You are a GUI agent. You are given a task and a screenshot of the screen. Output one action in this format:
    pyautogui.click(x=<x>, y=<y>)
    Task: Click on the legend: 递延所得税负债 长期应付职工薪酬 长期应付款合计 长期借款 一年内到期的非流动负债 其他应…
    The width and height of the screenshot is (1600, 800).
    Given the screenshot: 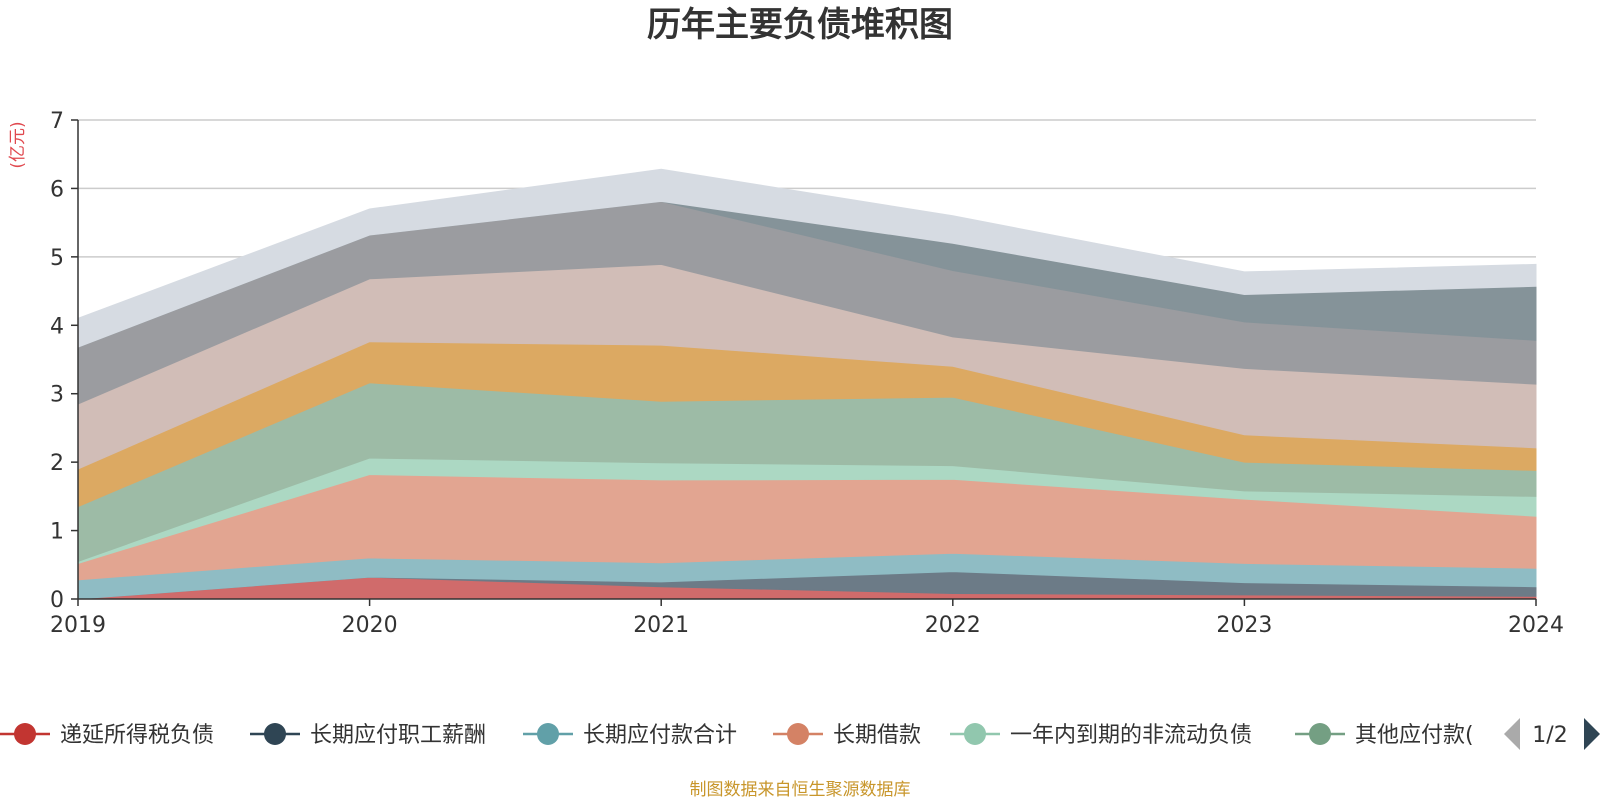 What is the action you would take?
    pyautogui.click(x=737, y=735)
    